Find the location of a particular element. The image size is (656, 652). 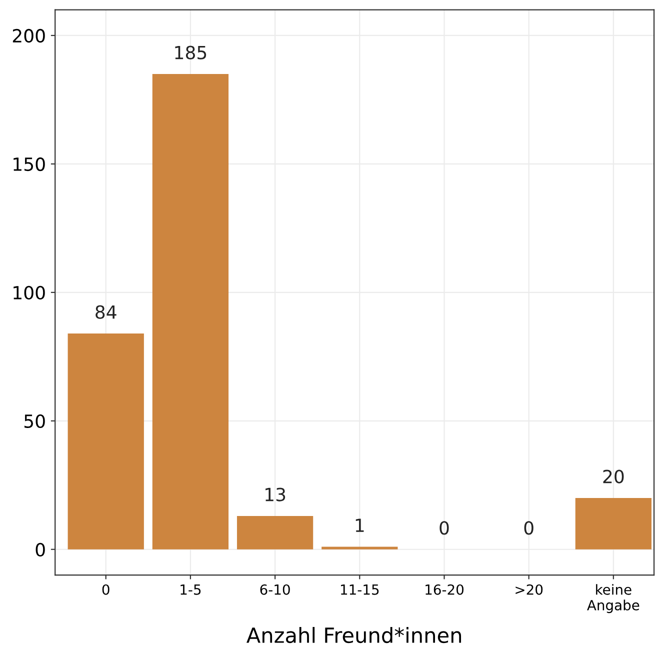

data-label: 1 is located at coordinates (360, 525).